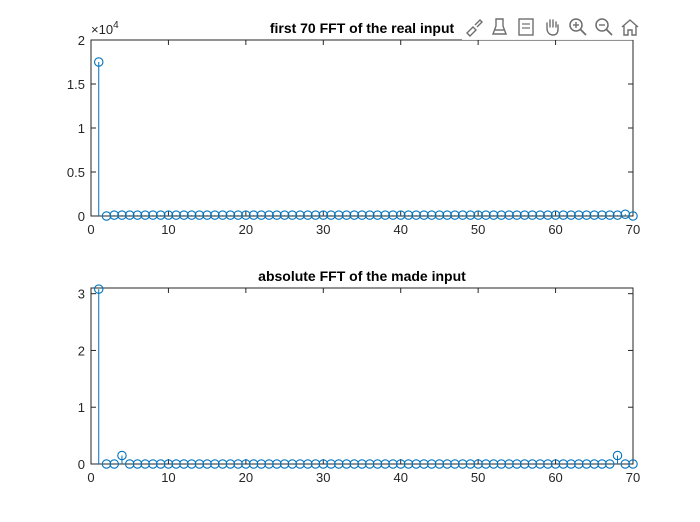 The height and width of the screenshot is (522, 700). What do you see at coordinates (105, 28) in the screenshot?
I see `y-exponent-label: ×10⁴` at bounding box center [105, 28].